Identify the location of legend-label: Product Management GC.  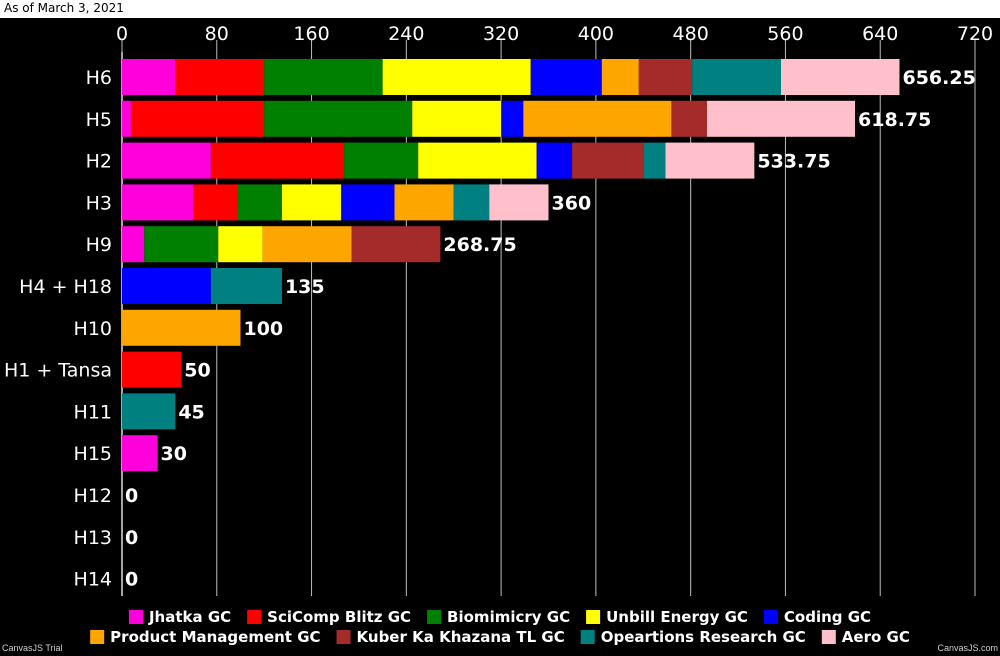
(215, 637).